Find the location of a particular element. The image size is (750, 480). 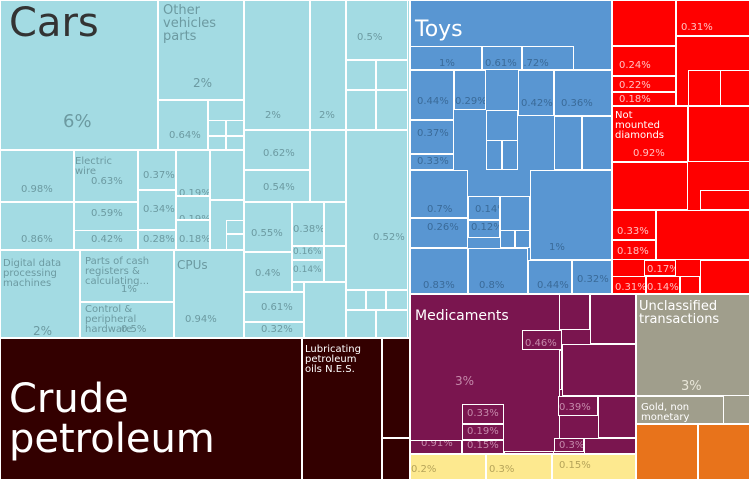

treemap-cell: 0.22% is located at coordinates (644, 84).